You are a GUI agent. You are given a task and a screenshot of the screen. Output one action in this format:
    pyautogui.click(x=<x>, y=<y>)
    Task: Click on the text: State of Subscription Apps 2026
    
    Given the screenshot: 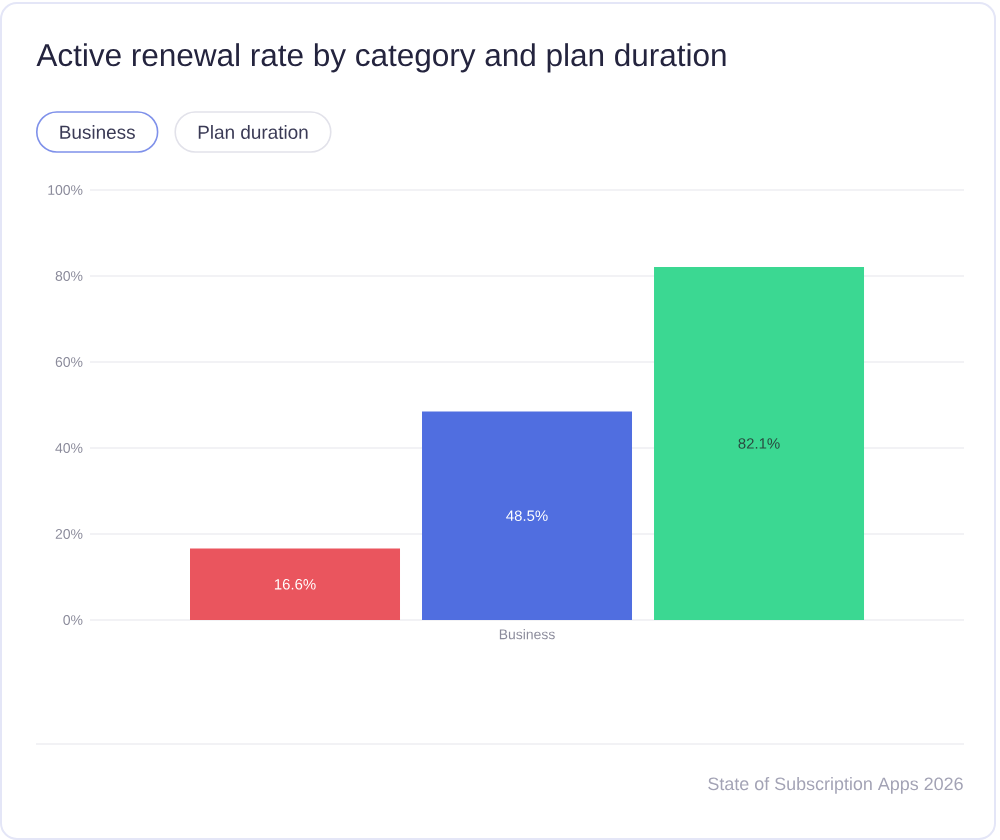 What is the action you would take?
    pyautogui.click(x=835, y=785)
    